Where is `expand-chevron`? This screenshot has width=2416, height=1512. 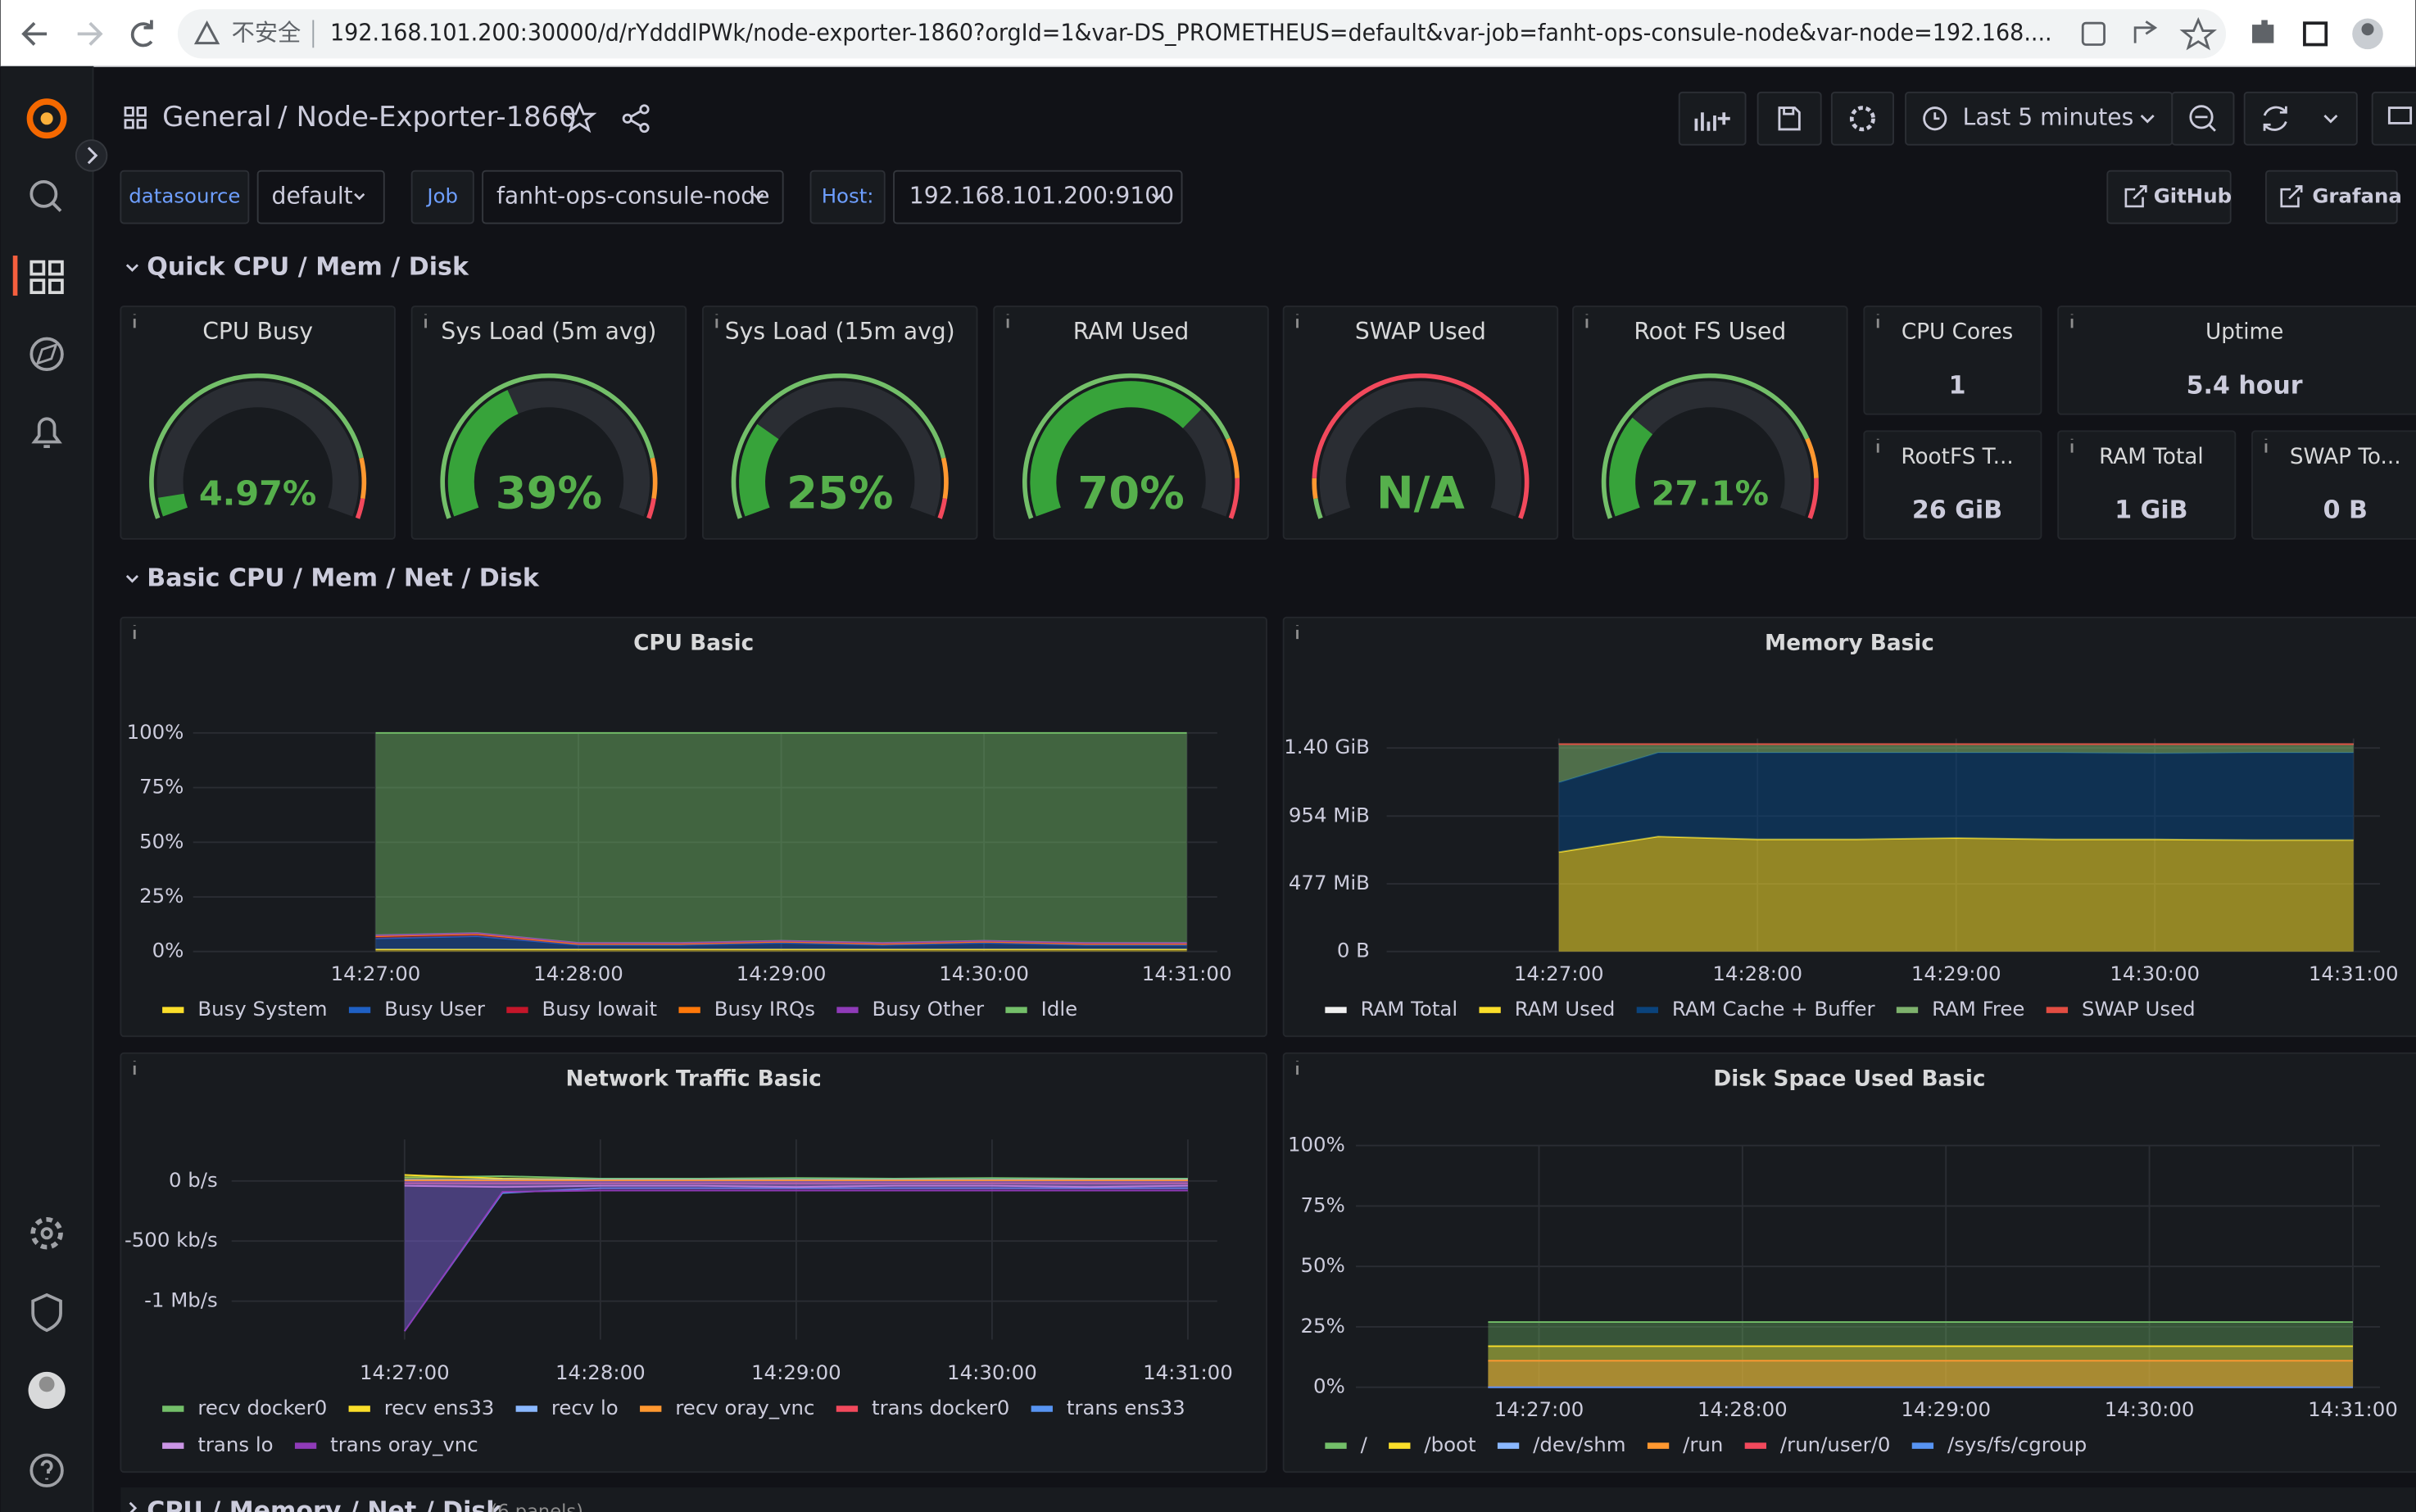 expand-chevron is located at coordinates (92, 156).